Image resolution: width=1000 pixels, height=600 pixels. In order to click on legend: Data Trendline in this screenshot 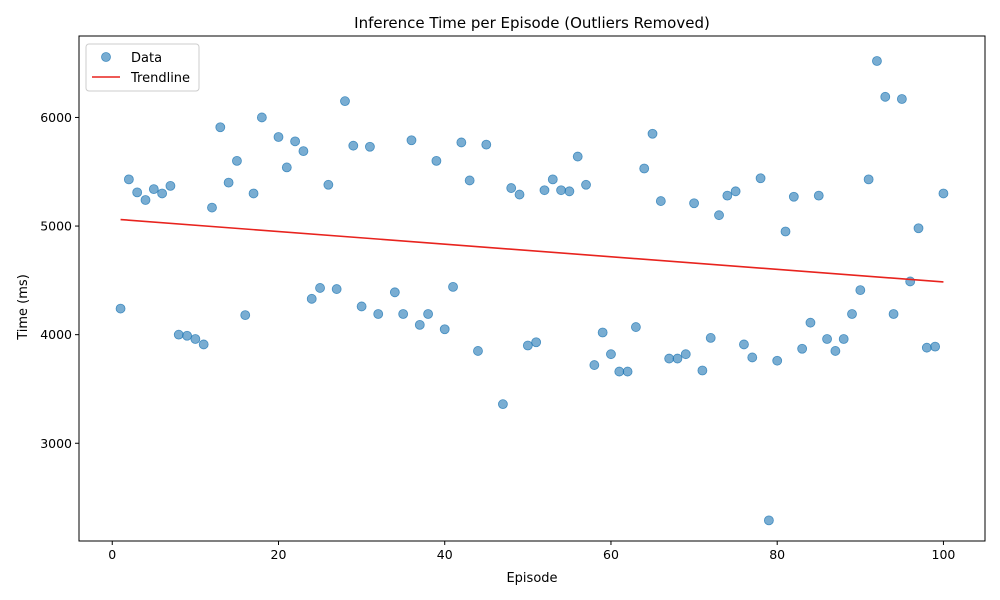, I will do `click(142, 67)`.